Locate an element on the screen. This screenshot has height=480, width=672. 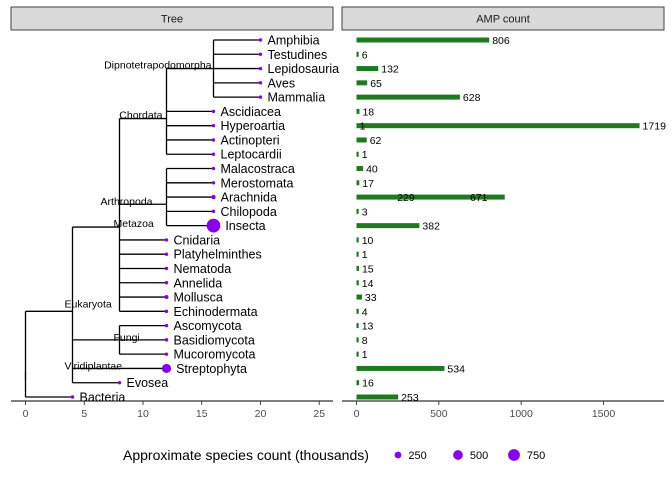
bar-actinopteri is located at coordinates (361, 140).